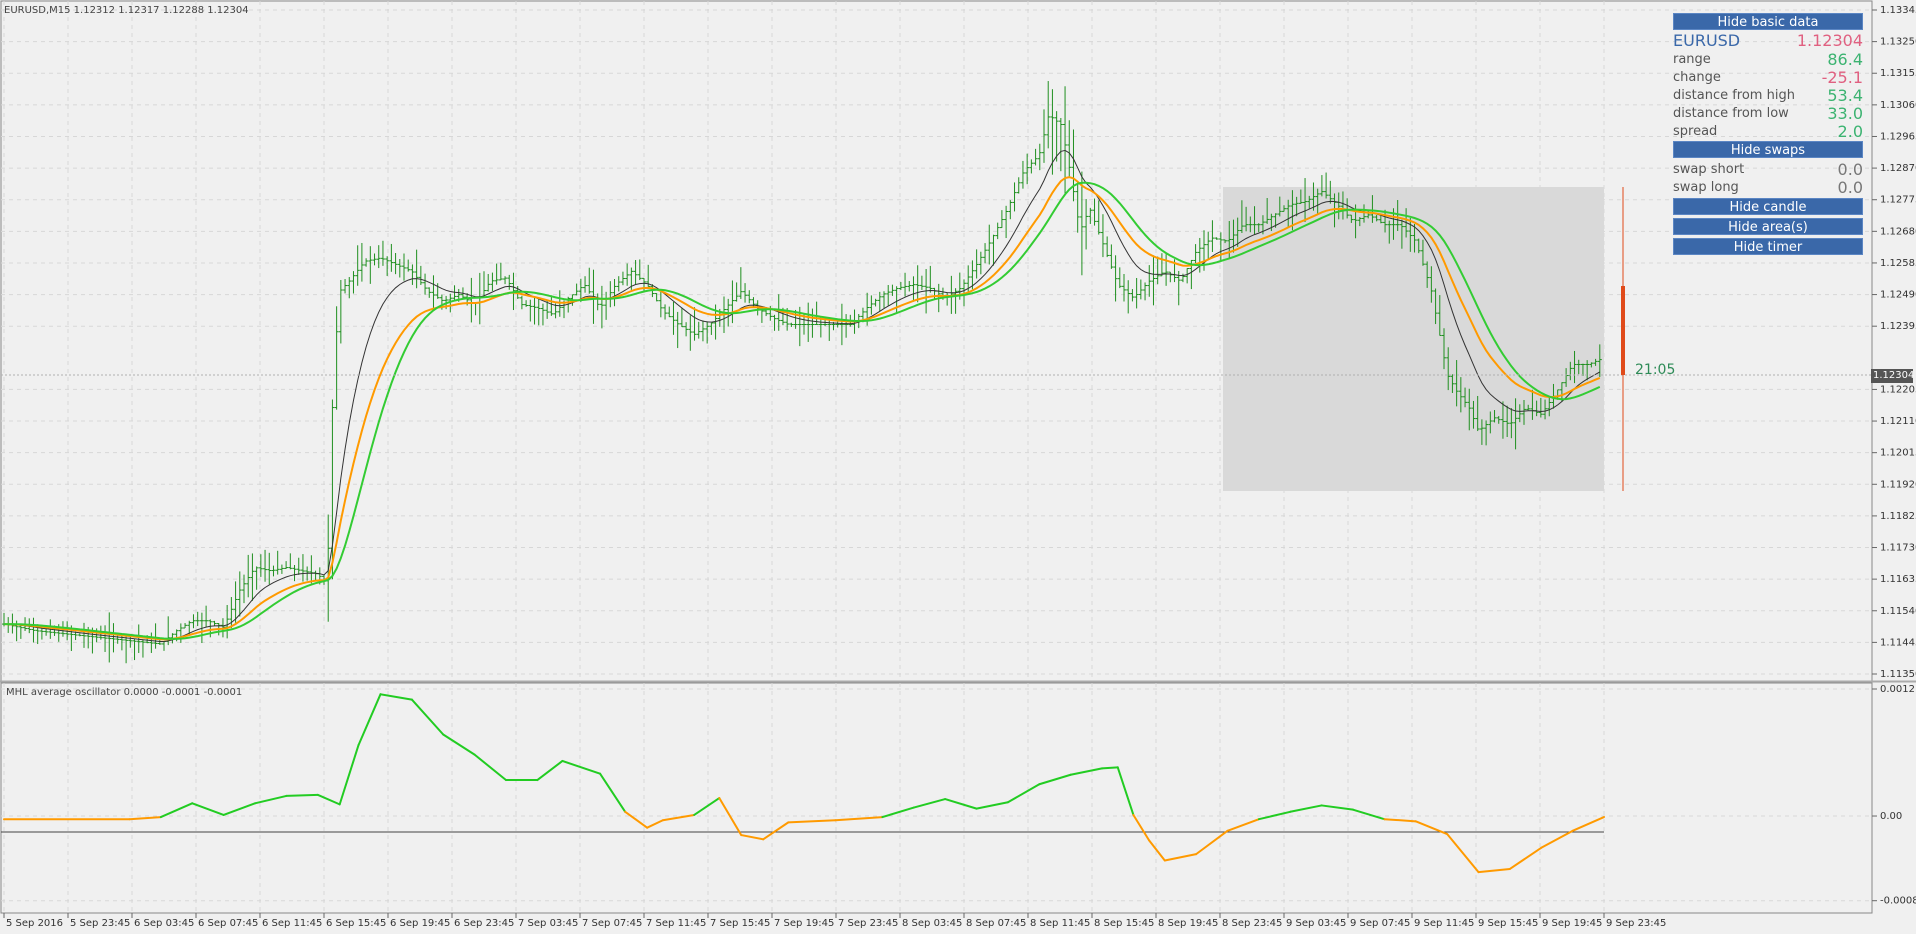 This screenshot has height=934, width=1916. Describe the element at coordinates (676, 923) in the screenshot. I see `time-tick-label: 7 Sep 11:45` at that location.